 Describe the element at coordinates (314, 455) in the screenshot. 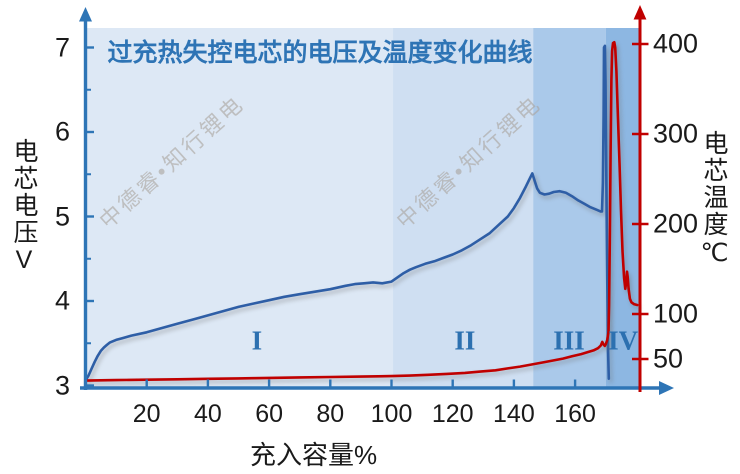

I see `x-axis-title: 充入容量%` at that location.